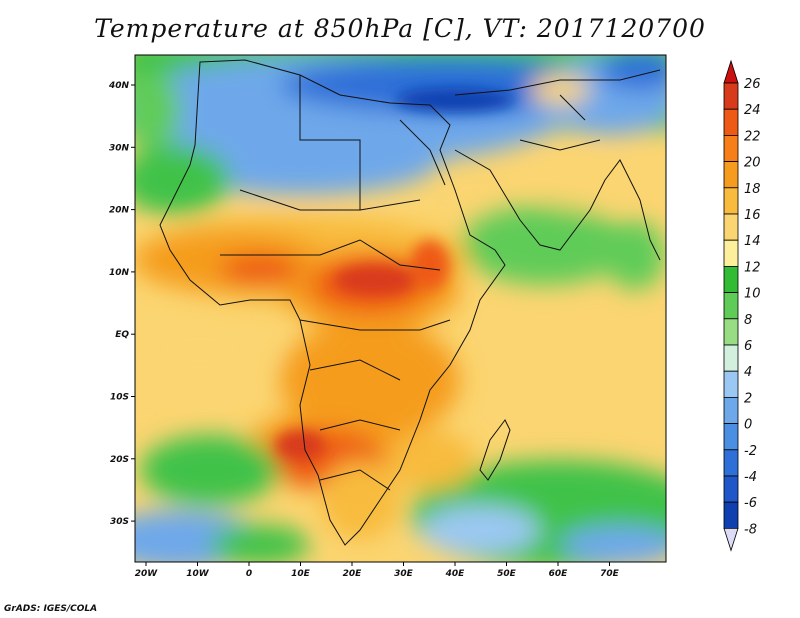  I want to click on lat-tick-label: 40N, so click(119, 86).